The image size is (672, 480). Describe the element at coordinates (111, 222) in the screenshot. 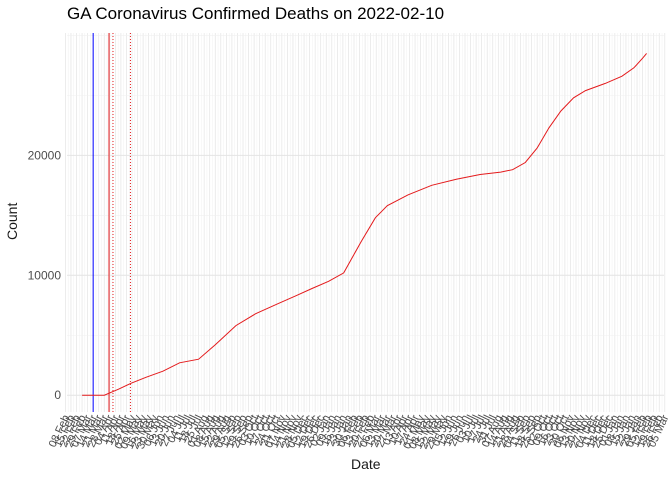

I see `reference-lines` at that location.